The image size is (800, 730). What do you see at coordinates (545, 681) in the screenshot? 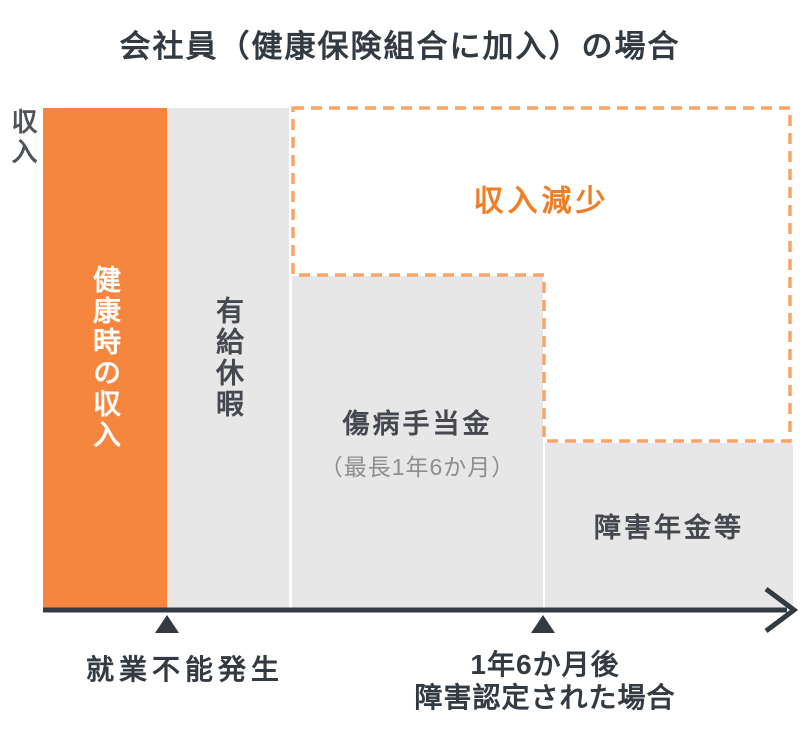
I see `after-18-months-marker-label: 1年6か月後 障害認定された場合` at bounding box center [545, 681].